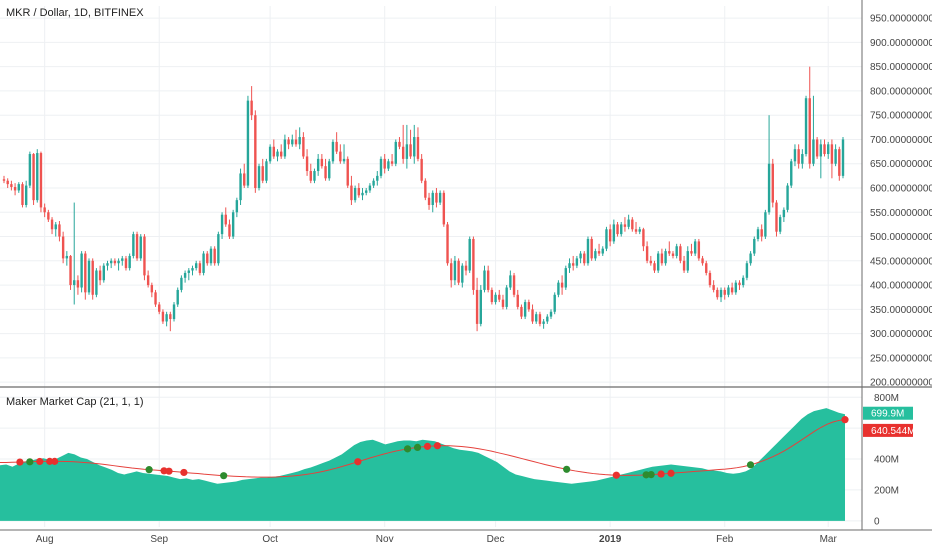  Describe the element at coordinates (901, 286) in the screenshot. I see `y-tick-label: 400.00000000` at that location.